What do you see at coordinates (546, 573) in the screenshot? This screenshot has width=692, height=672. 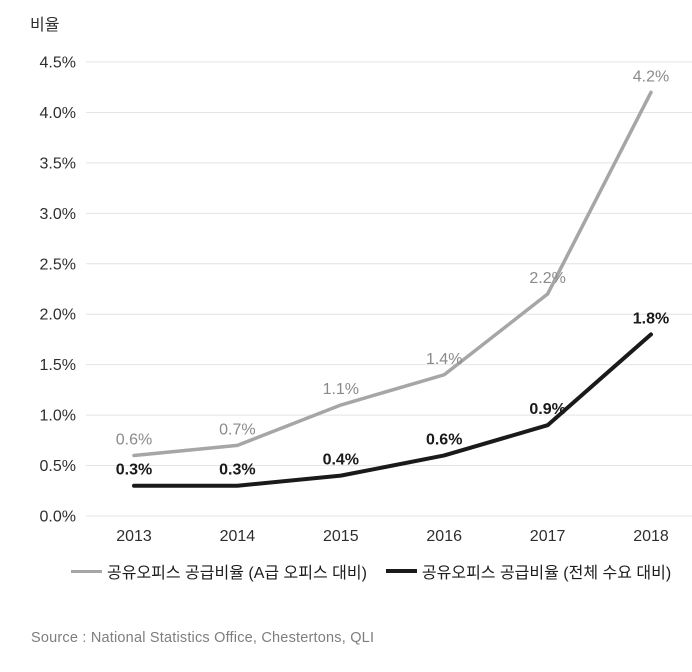 I see `legend-label-total-demand: 공유오피스 공급비율 (전체 수요 대비)` at bounding box center [546, 573].